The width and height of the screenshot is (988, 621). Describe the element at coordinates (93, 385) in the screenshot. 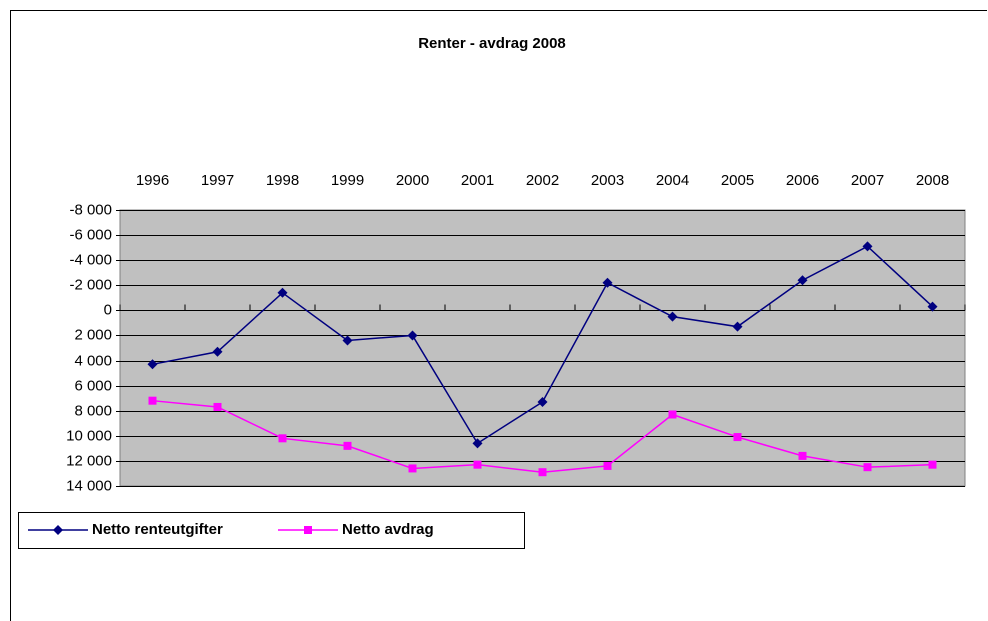

I see `y-tick-label: 6 000` at that location.